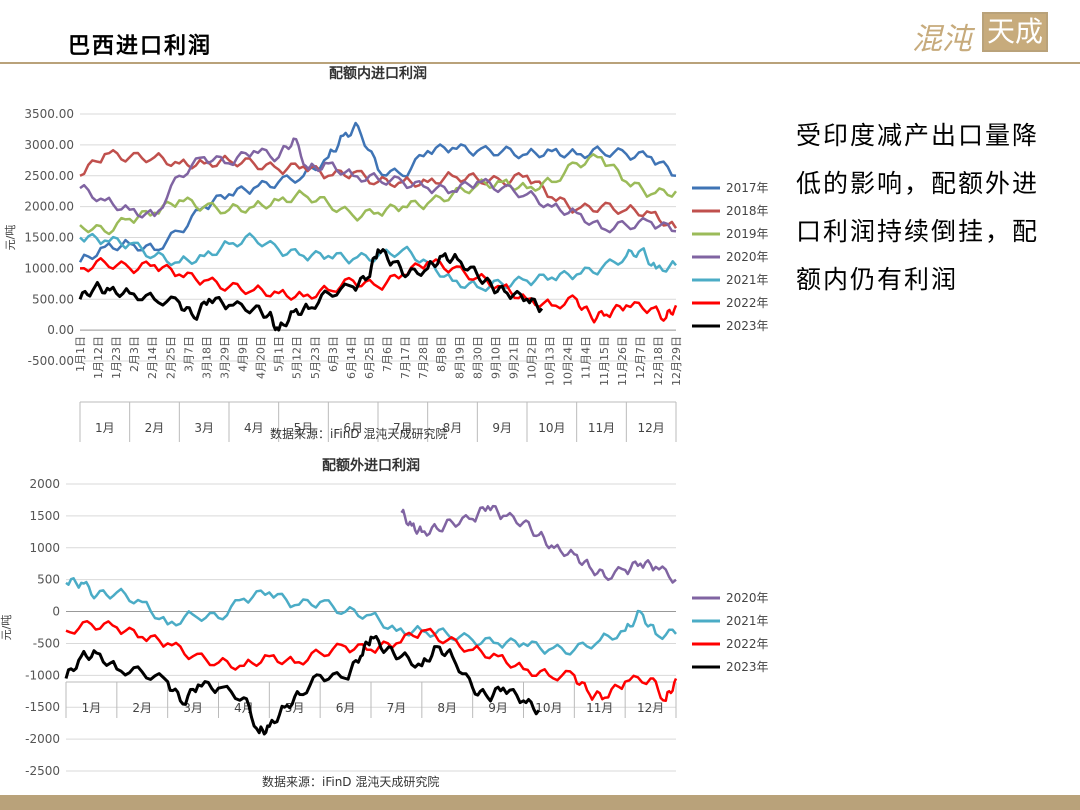 The height and width of the screenshot is (810, 1080). I want to click on month-label: 4月, so click(254, 428).